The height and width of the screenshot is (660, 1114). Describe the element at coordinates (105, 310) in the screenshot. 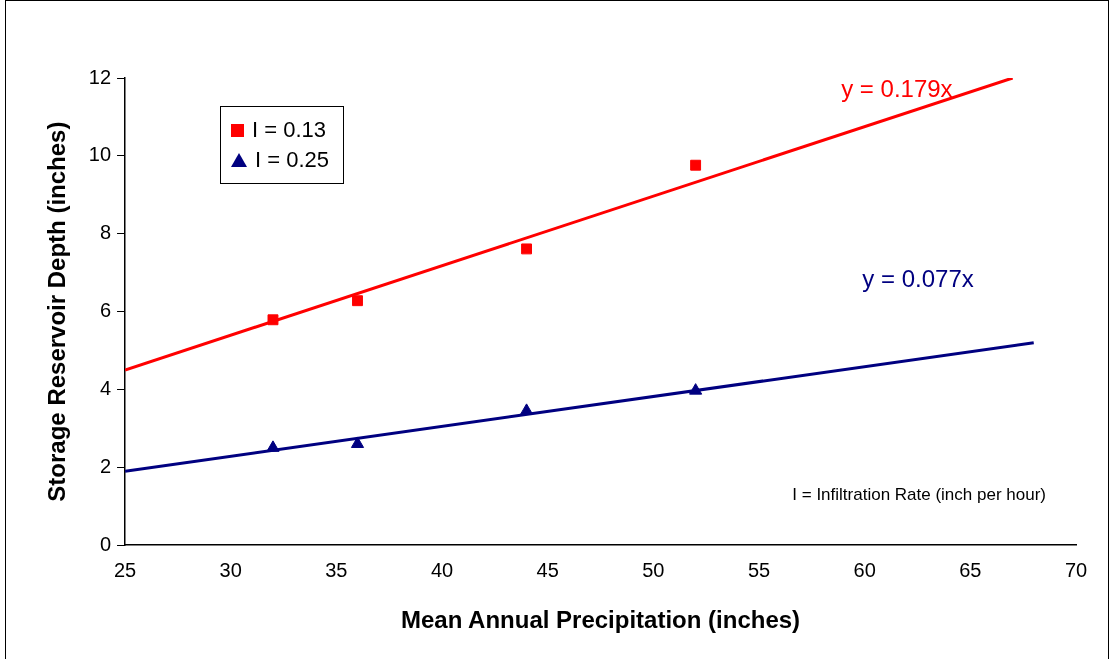

I see `y-tick-label: 6` at that location.